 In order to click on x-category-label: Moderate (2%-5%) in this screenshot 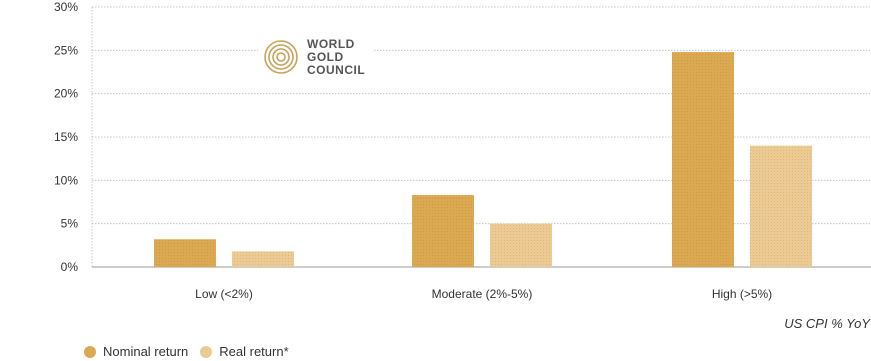, I will do `click(482, 294)`.